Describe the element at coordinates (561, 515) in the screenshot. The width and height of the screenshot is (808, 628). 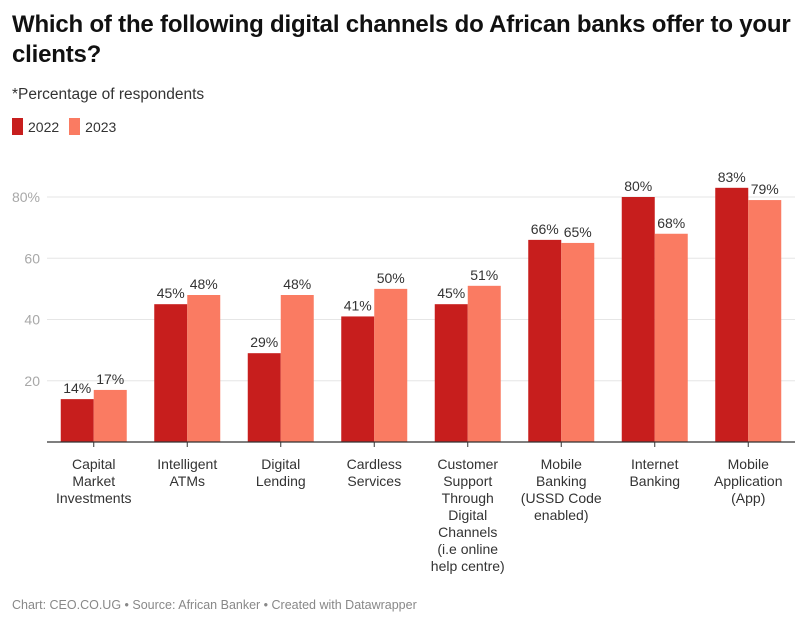
I see `x-tick-label-line: enabled)` at that location.